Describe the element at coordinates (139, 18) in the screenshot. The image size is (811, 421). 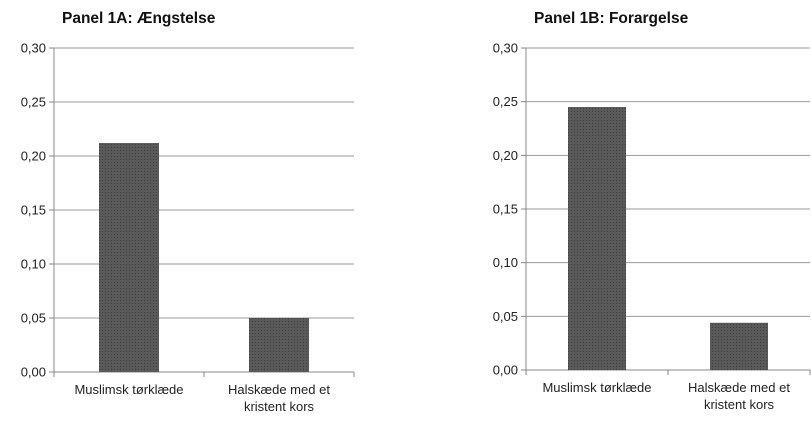
I see `chart-title: Panel 1A: Ængstelse` at that location.